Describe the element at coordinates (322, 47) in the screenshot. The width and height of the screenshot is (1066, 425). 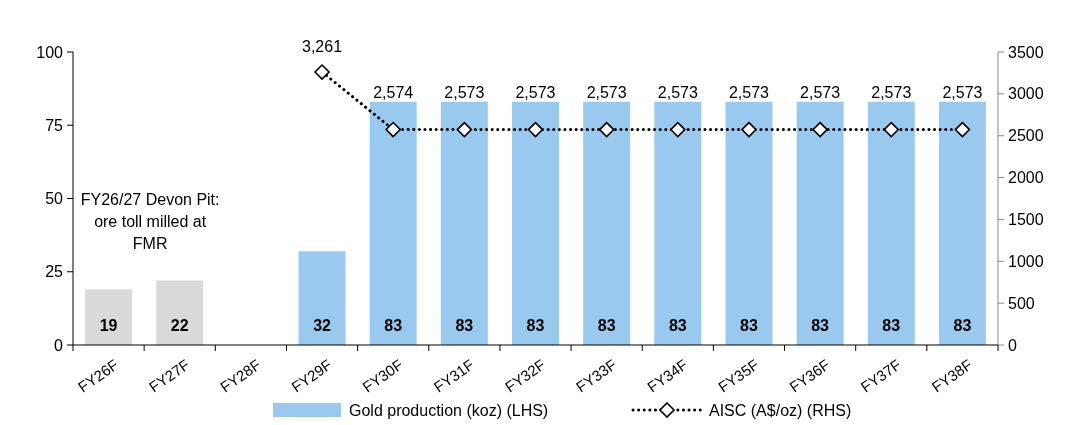
I see `data-label: 3,261` at that location.